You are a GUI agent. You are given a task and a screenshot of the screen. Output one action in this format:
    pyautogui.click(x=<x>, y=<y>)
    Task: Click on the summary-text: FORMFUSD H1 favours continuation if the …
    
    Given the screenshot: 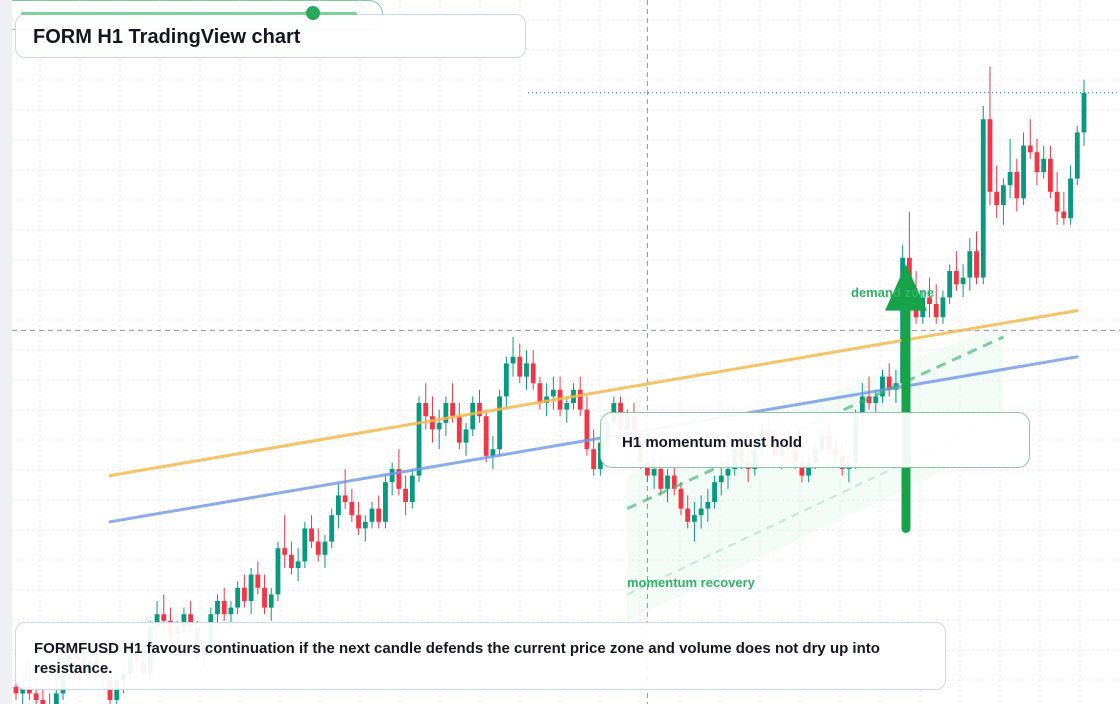 What is the action you would take?
    pyautogui.click(x=457, y=658)
    